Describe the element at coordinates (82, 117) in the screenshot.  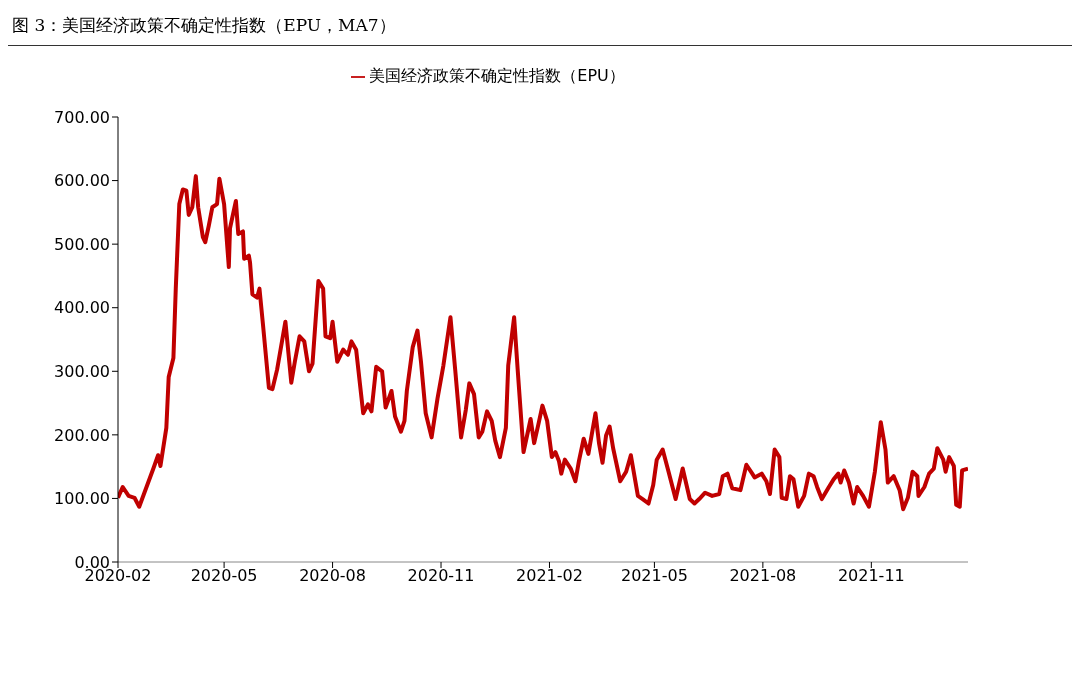
I see `y-tick-label: 700.00` at that location.